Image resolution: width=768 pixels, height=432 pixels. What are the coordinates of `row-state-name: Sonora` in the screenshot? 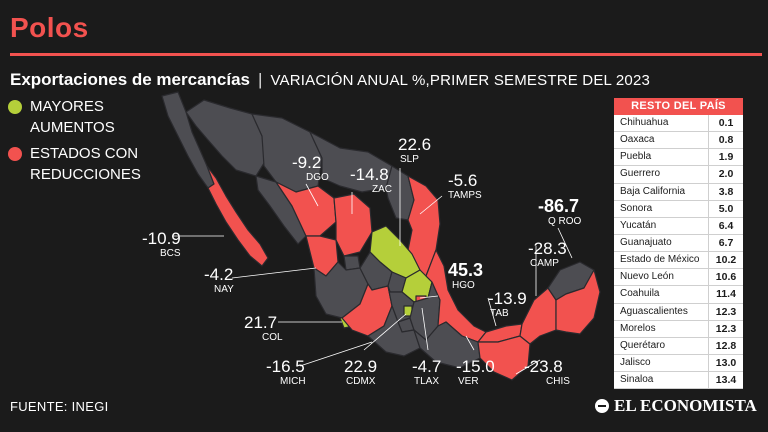 It's located at (636, 208).